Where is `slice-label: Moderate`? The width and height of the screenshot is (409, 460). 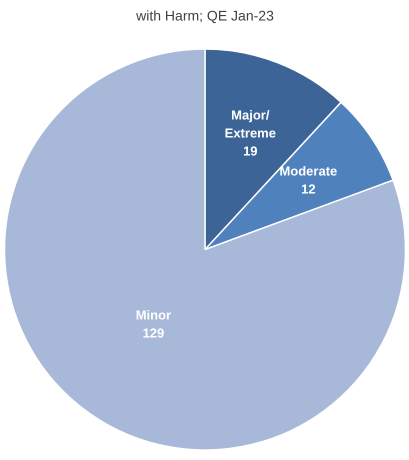 slice-label: Moderate is located at coordinates (308, 171).